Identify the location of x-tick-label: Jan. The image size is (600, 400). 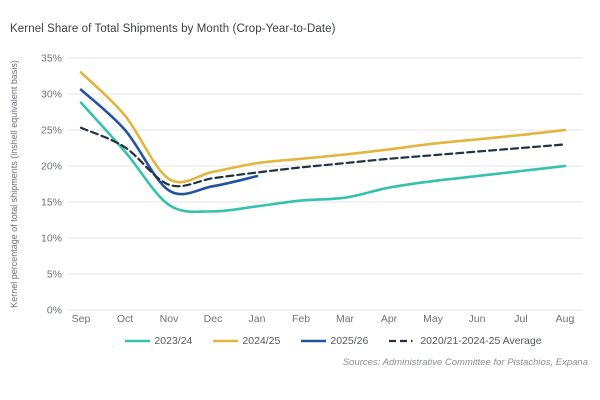
(257, 319).